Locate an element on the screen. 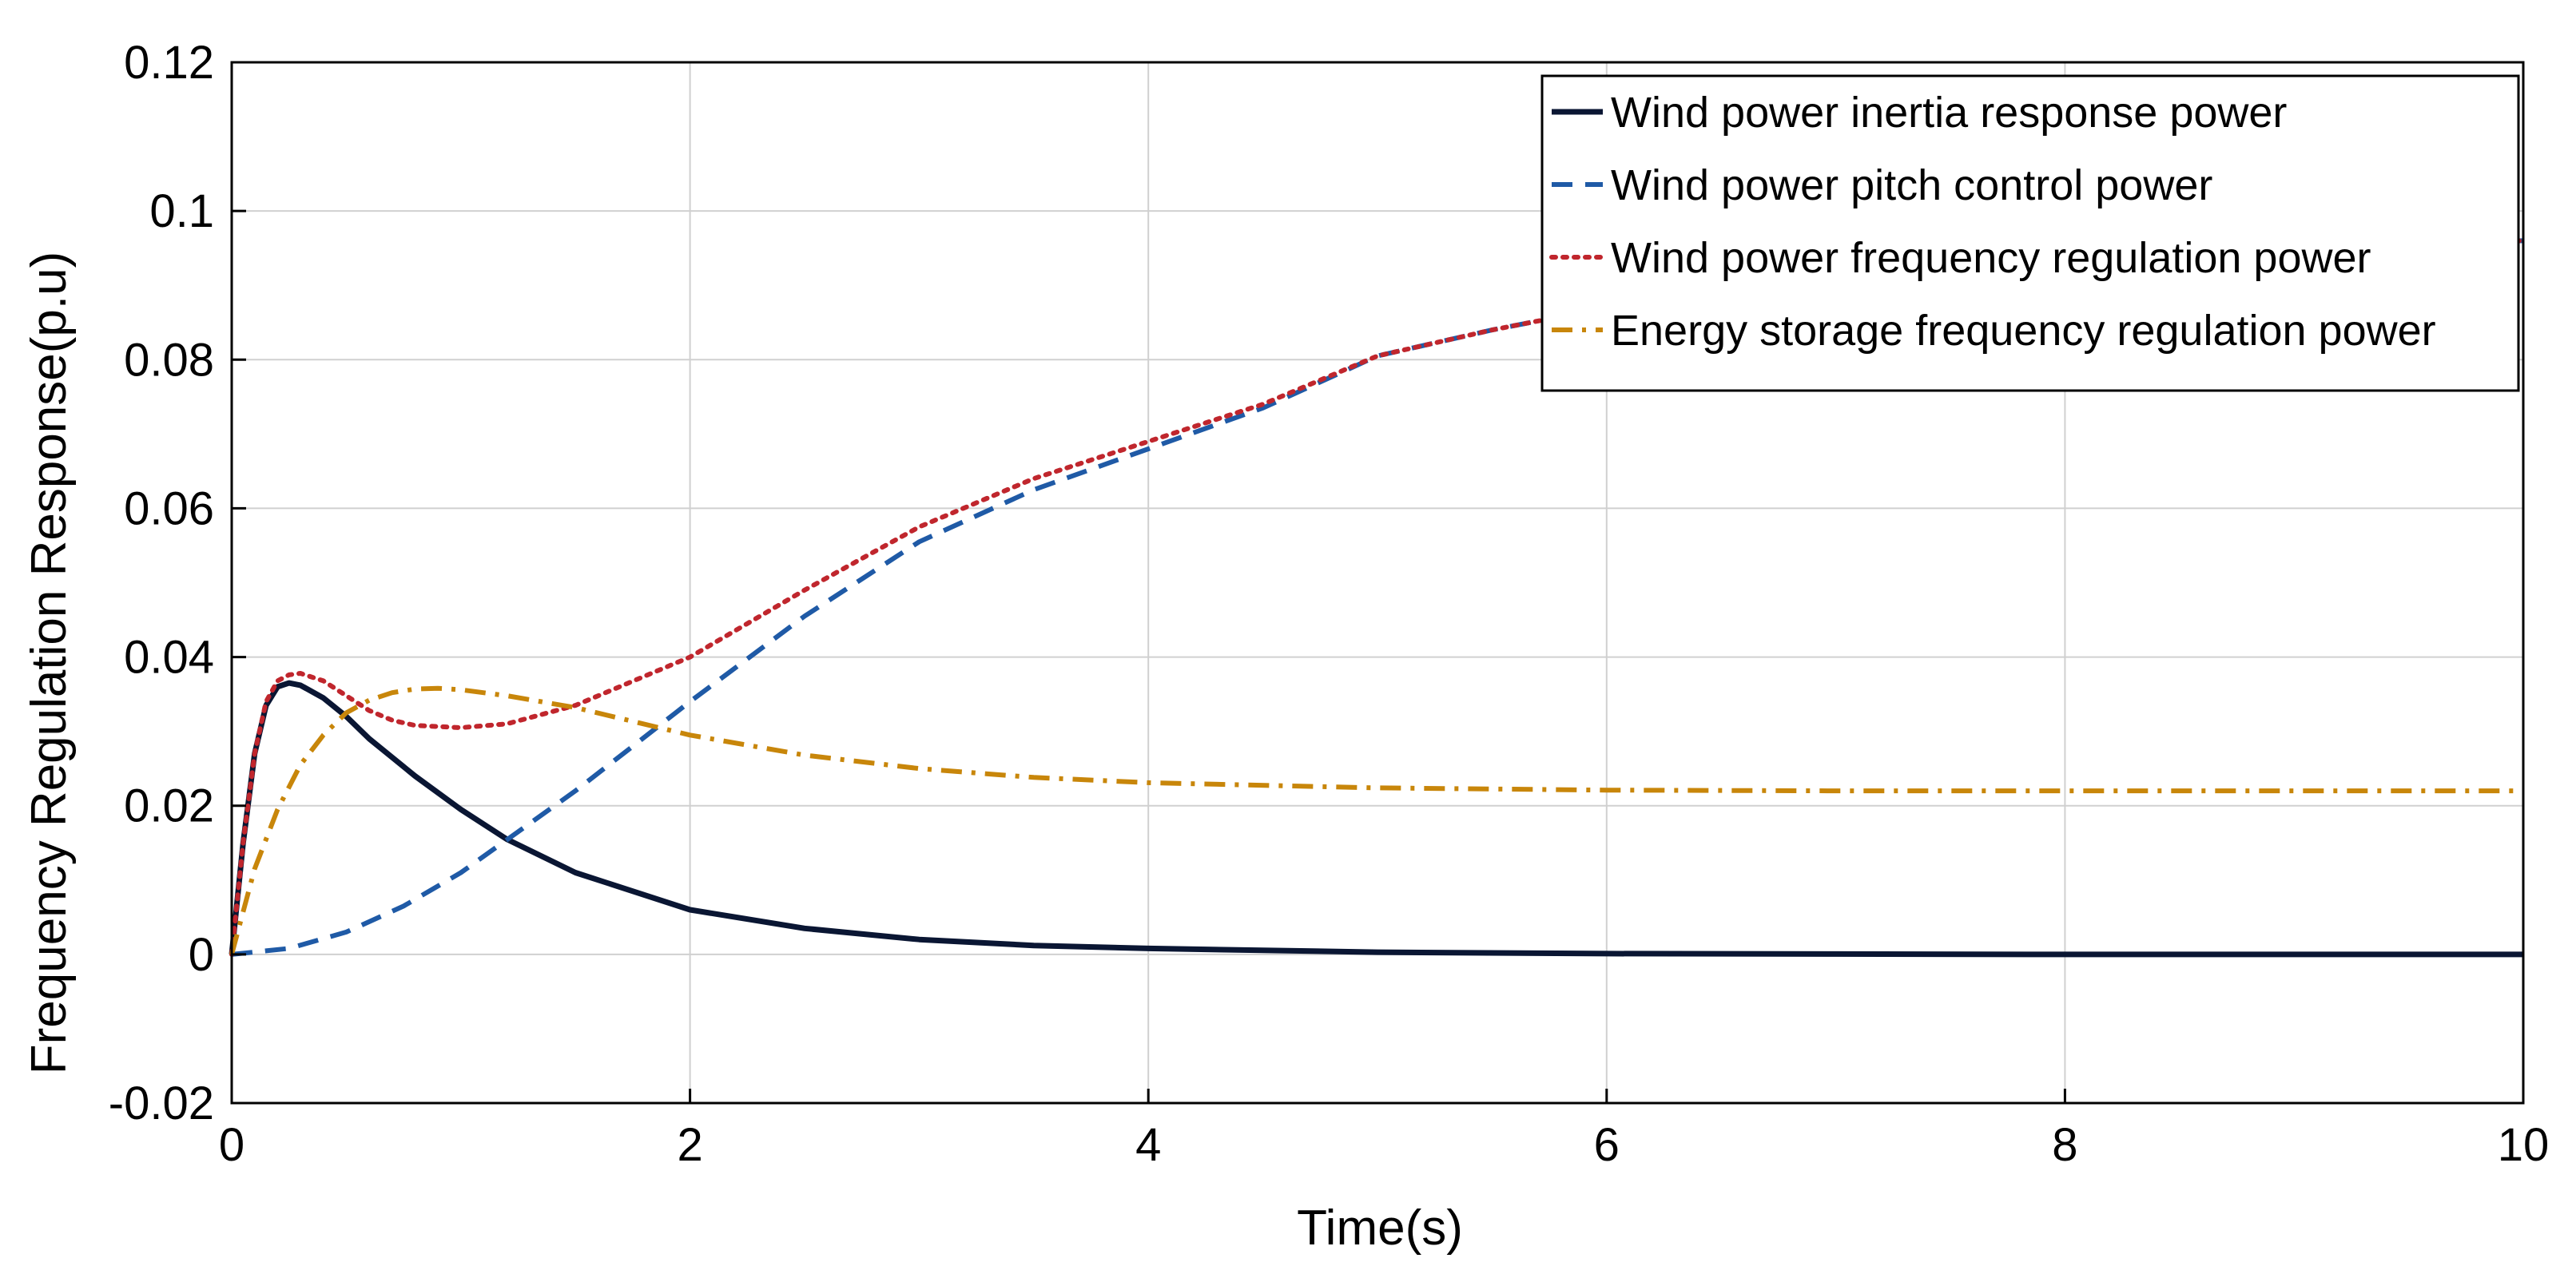 The width and height of the screenshot is (2576, 1274). y-tick-label: 0.12 is located at coordinates (169, 63).